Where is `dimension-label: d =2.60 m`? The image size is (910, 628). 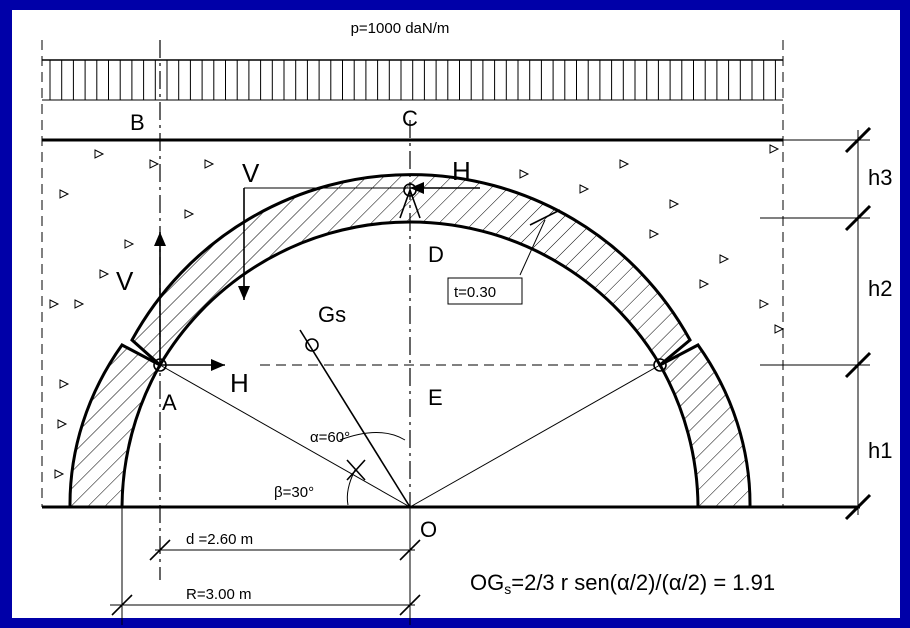
dimension-label: d =2.60 m is located at coordinates (219, 539).